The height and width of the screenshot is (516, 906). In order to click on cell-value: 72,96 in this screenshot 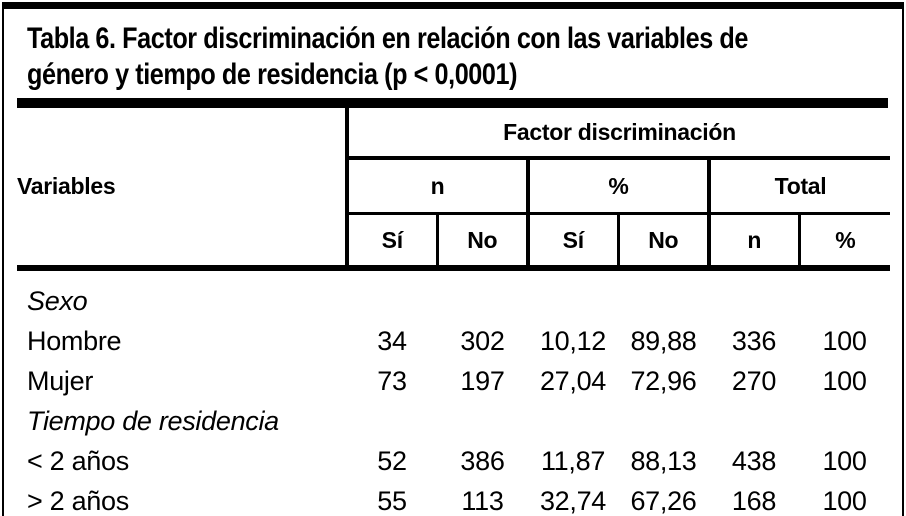, I will do `click(663, 380)`.